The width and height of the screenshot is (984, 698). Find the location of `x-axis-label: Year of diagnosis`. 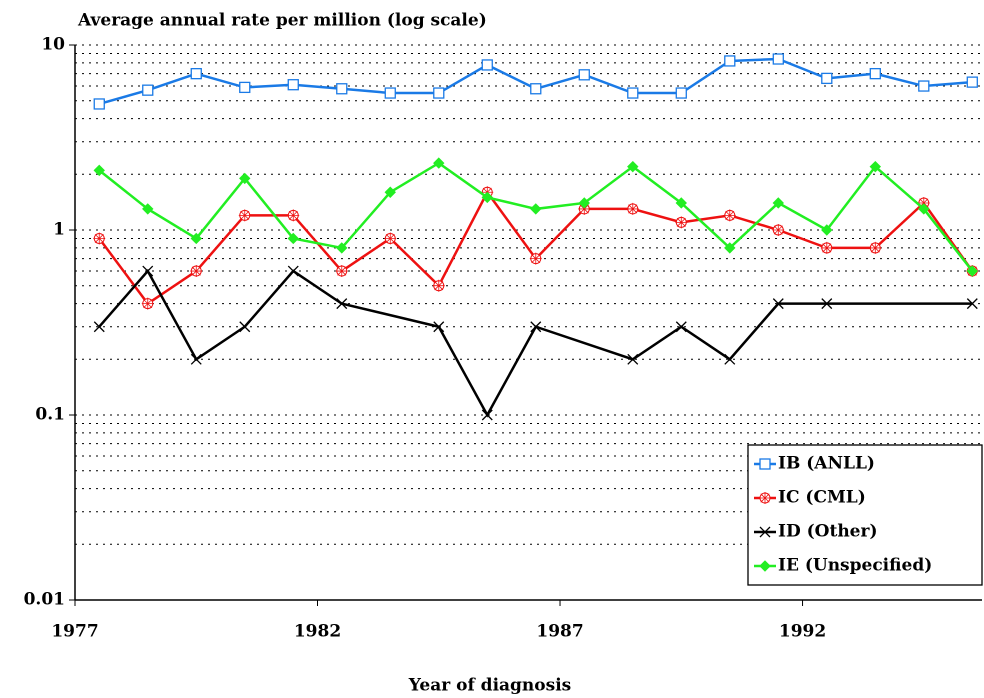

x-axis-label: Year of diagnosis is located at coordinates (489, 686).